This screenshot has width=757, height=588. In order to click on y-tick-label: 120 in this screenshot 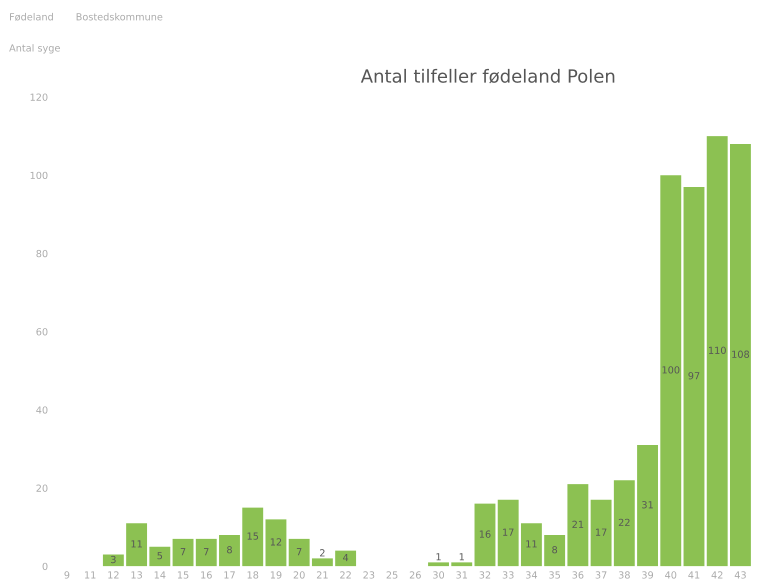, I will do `click(39, 97)`.